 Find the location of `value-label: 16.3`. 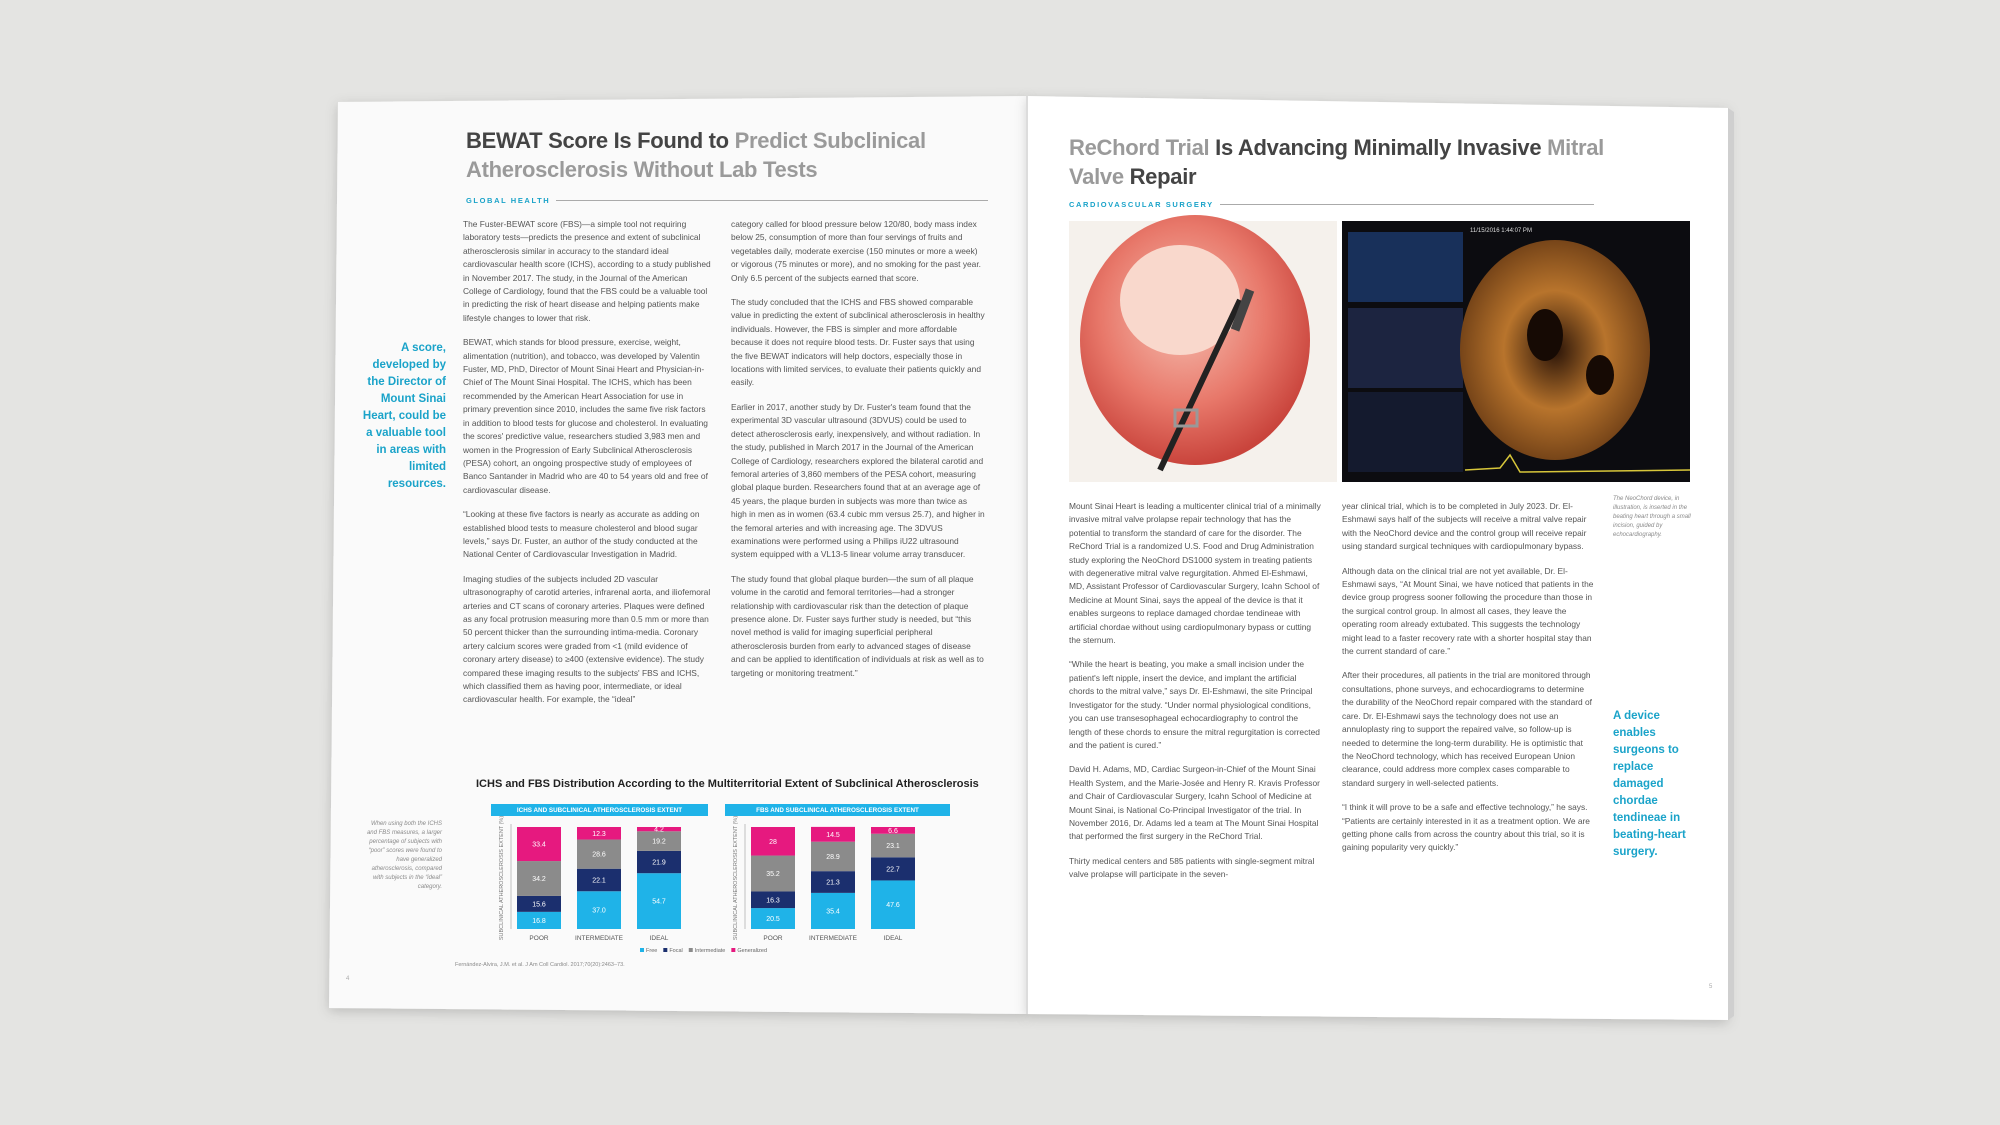

value-label: 16.3 is located at coordinates (773, 900).